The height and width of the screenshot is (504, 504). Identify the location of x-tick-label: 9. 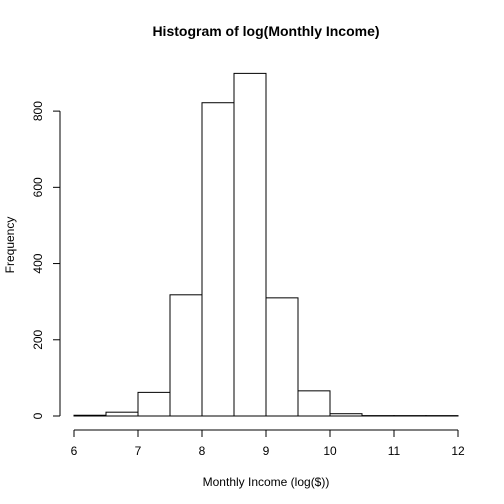
(266, 451).